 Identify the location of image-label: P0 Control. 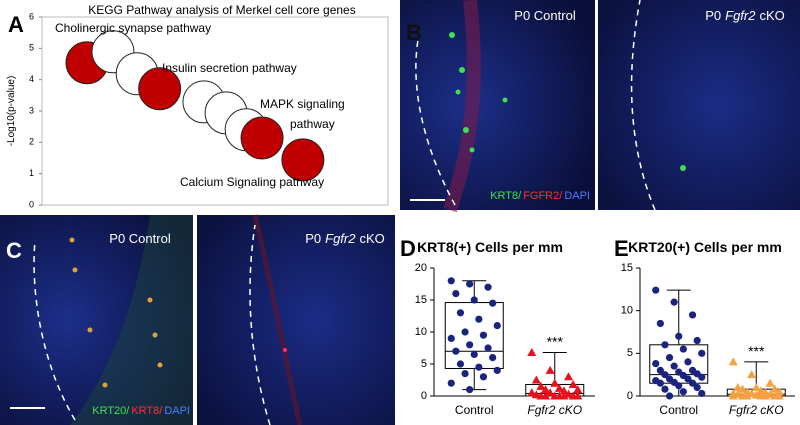
(545, 15).